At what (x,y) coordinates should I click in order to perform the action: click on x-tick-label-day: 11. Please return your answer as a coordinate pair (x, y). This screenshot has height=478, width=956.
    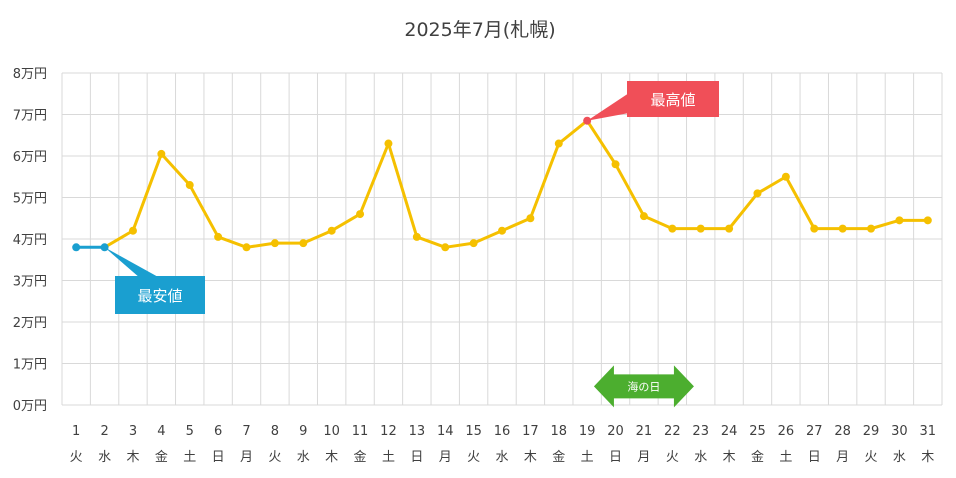
    Looking at the image, I should click on (360, 431).